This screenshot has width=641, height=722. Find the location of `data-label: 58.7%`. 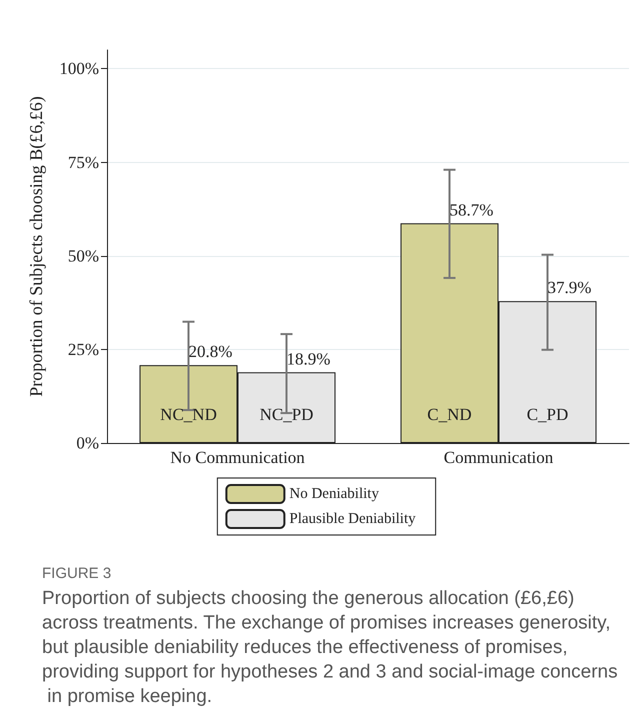

data-label: 58.7% is located at coordinates (472, 210).